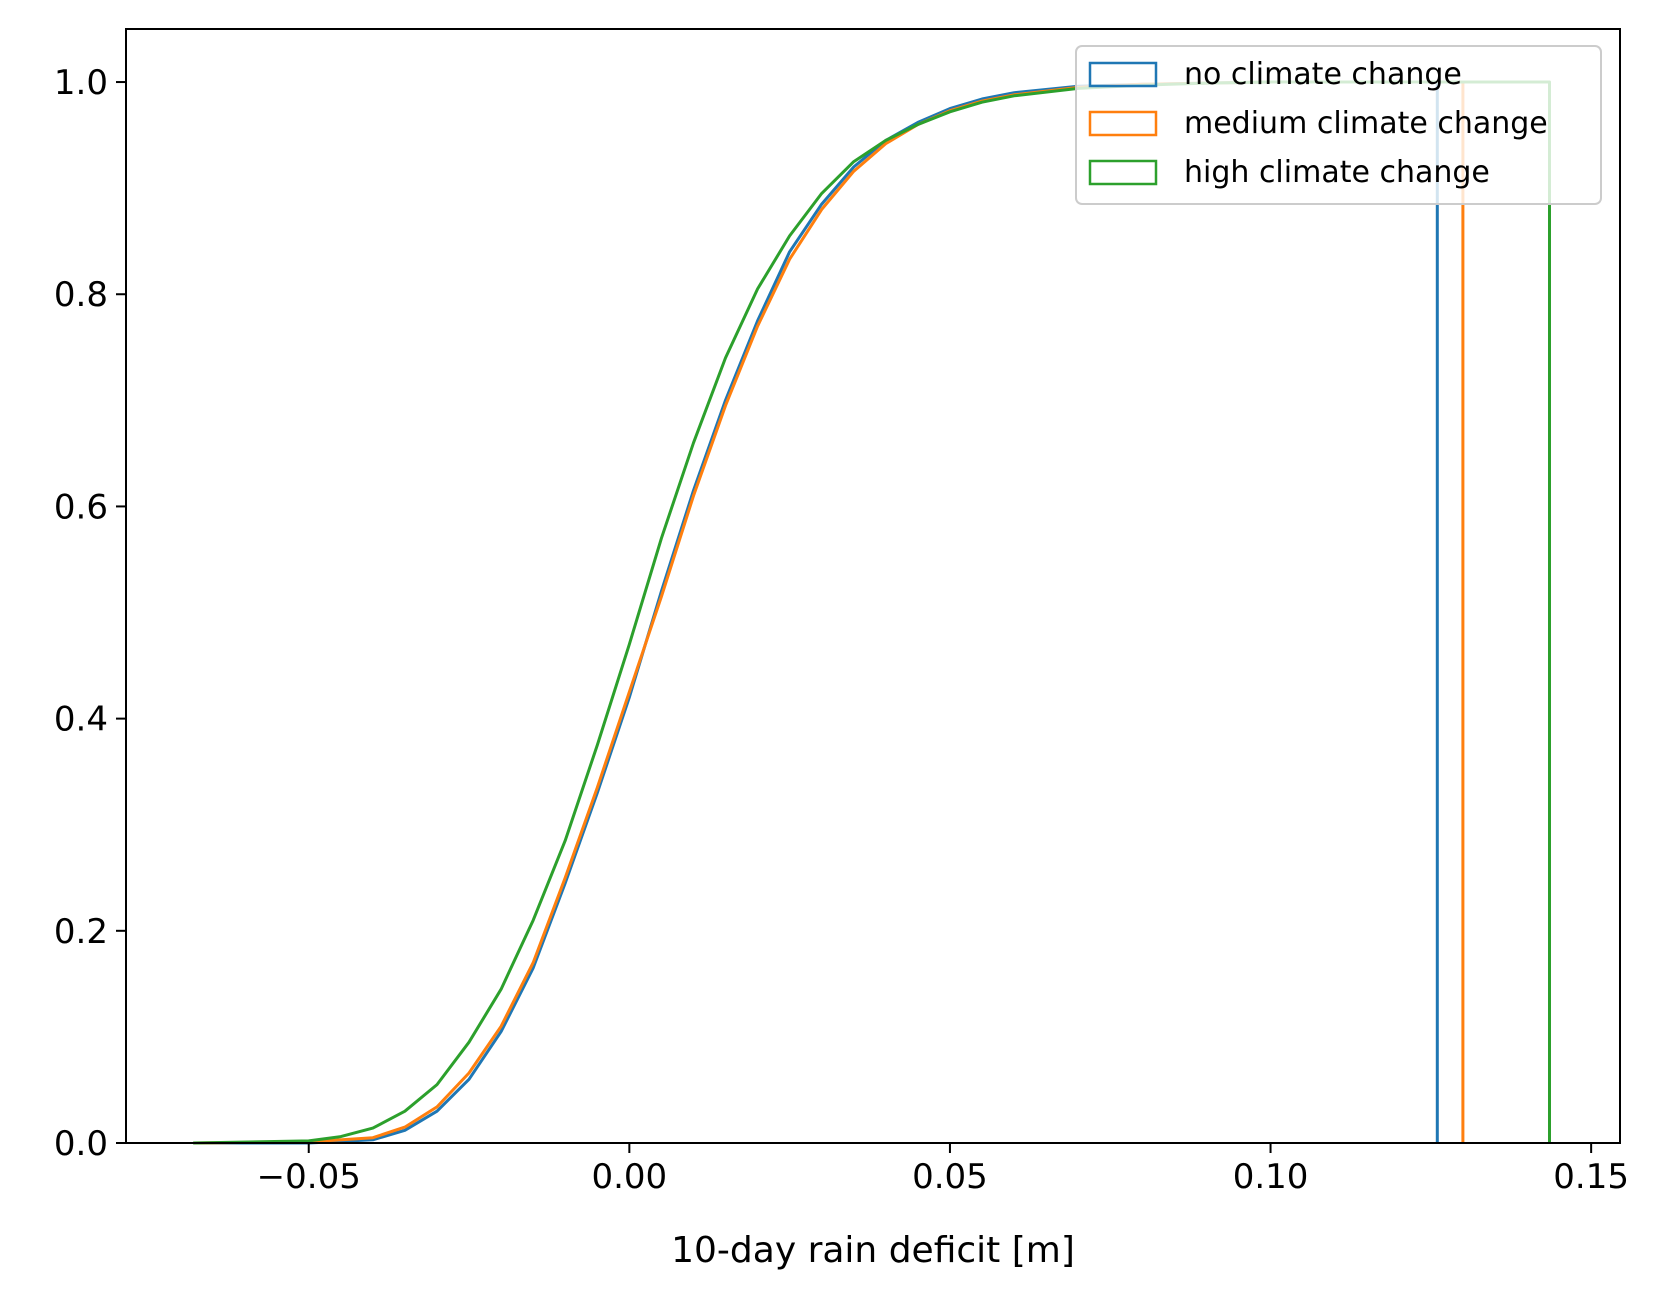  What do you see at coordinates (873, 1250) in the screenshot?
I see `x-axis-label: 10-day rain deficit [m]` at bounding box center [873, 1250].